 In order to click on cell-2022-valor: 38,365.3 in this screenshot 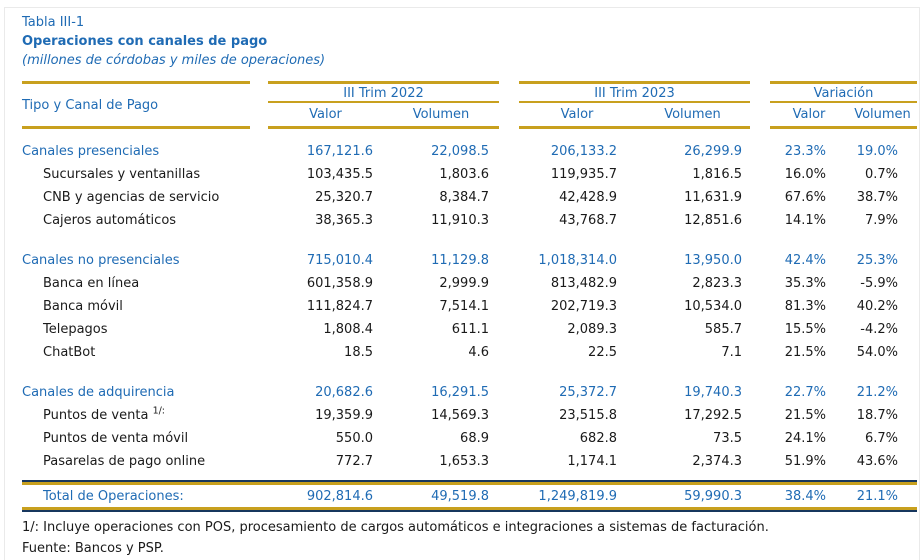, I will do `click(344, 220)`.